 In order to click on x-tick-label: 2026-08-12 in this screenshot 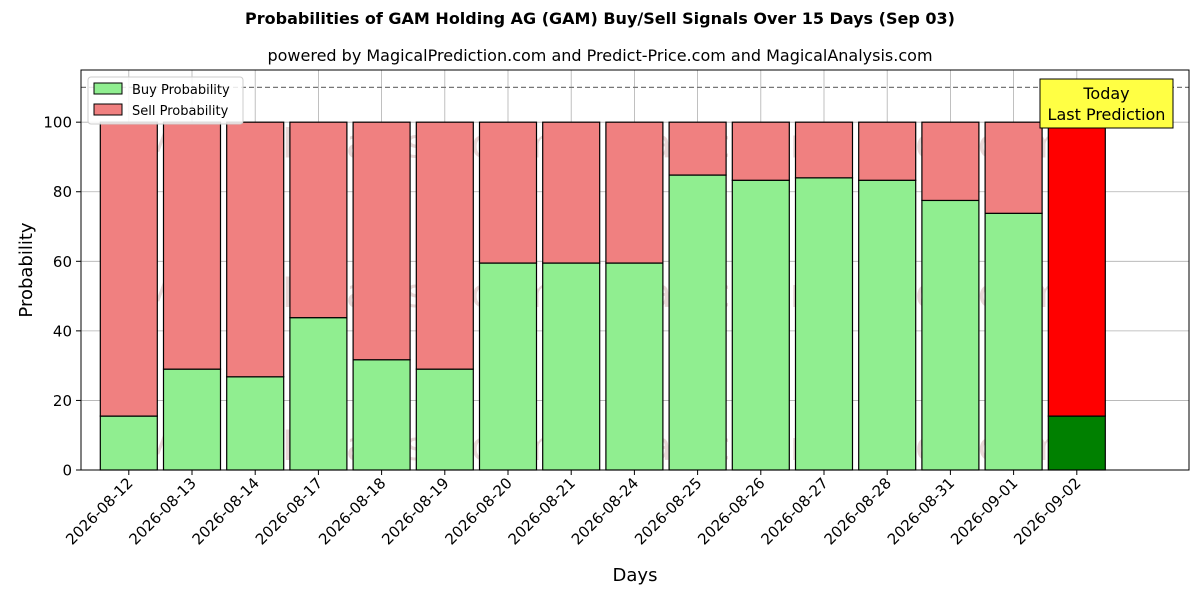, I will do `click(99, 511)`.